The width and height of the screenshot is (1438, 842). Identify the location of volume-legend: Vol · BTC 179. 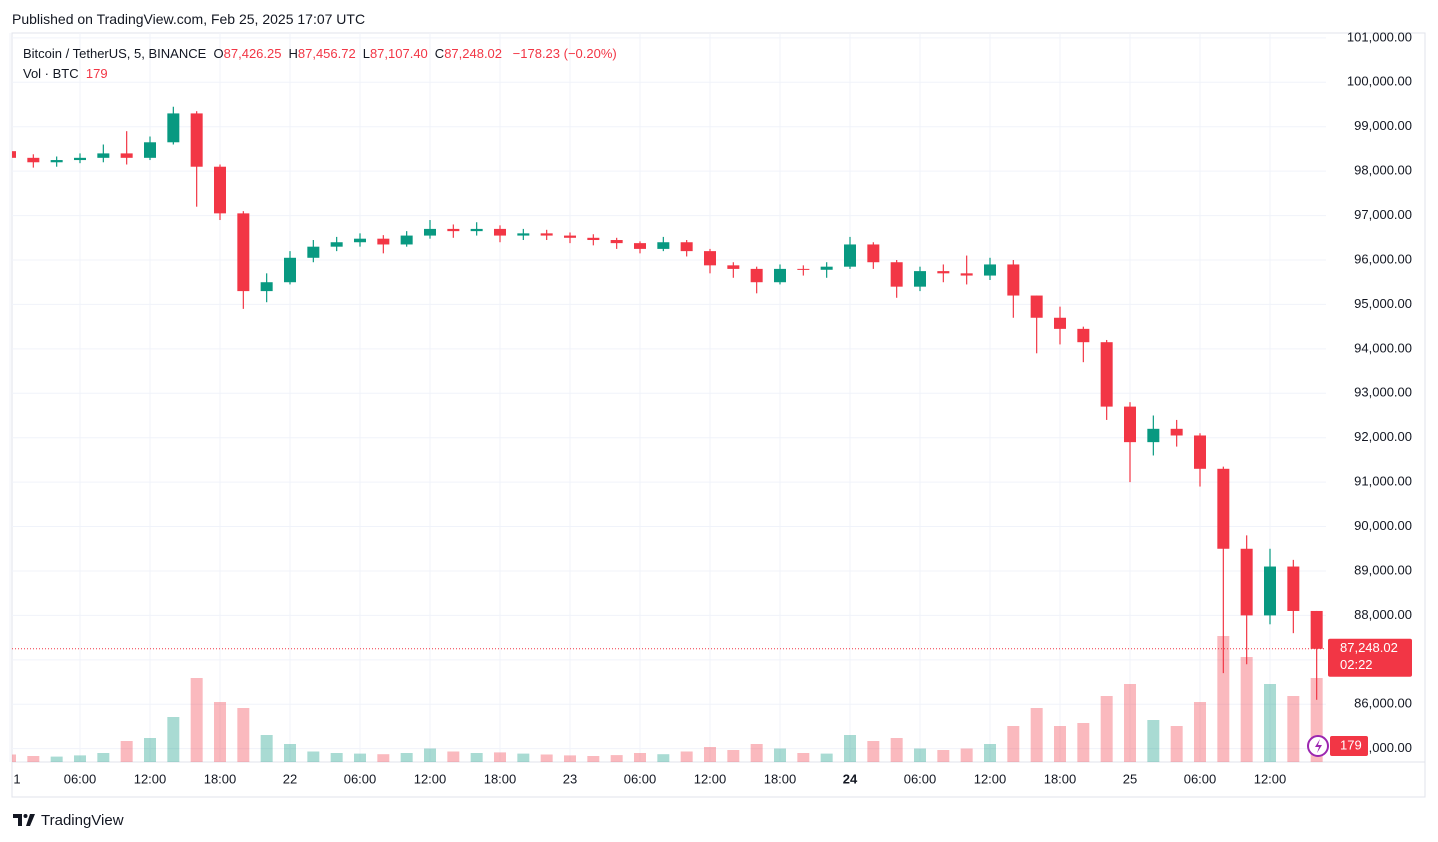
(65, 73).